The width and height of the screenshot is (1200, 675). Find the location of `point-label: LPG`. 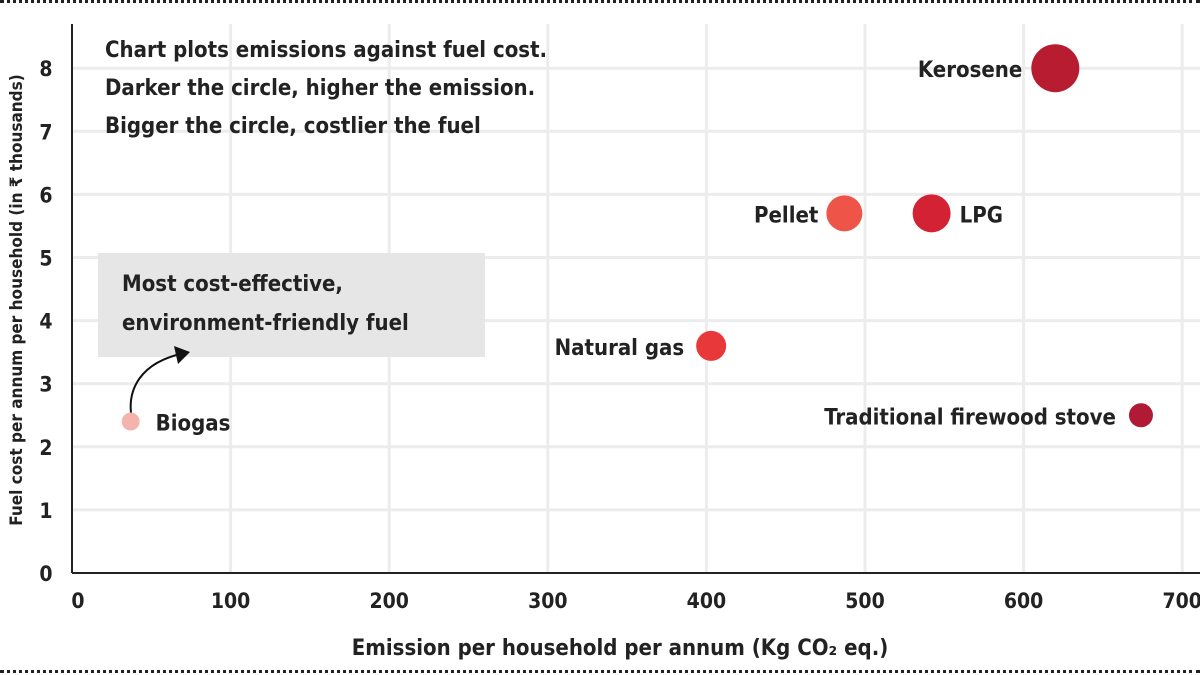

point-label: LPG is located at coordinates (981, 215).